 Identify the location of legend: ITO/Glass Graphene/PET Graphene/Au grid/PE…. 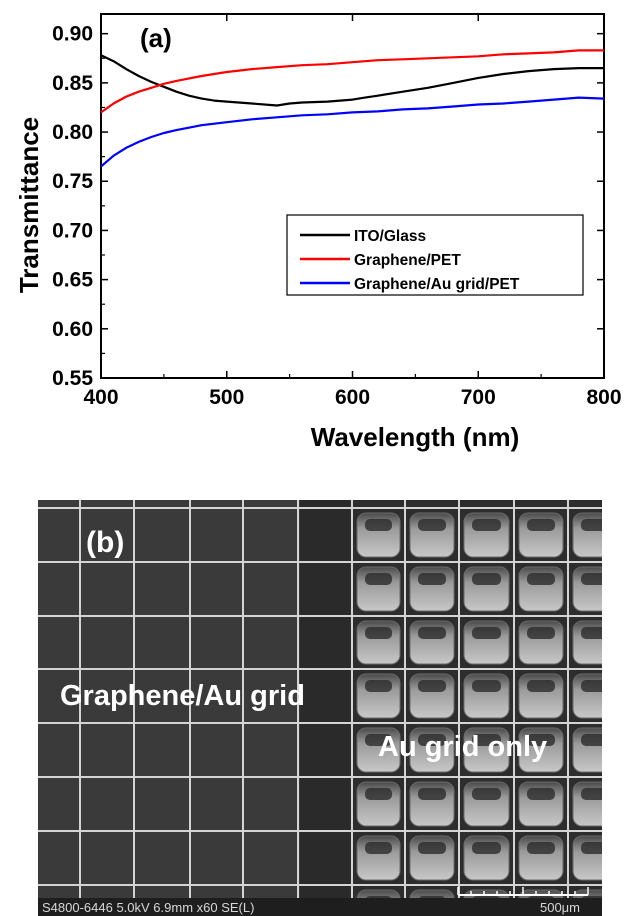
(435, 255).